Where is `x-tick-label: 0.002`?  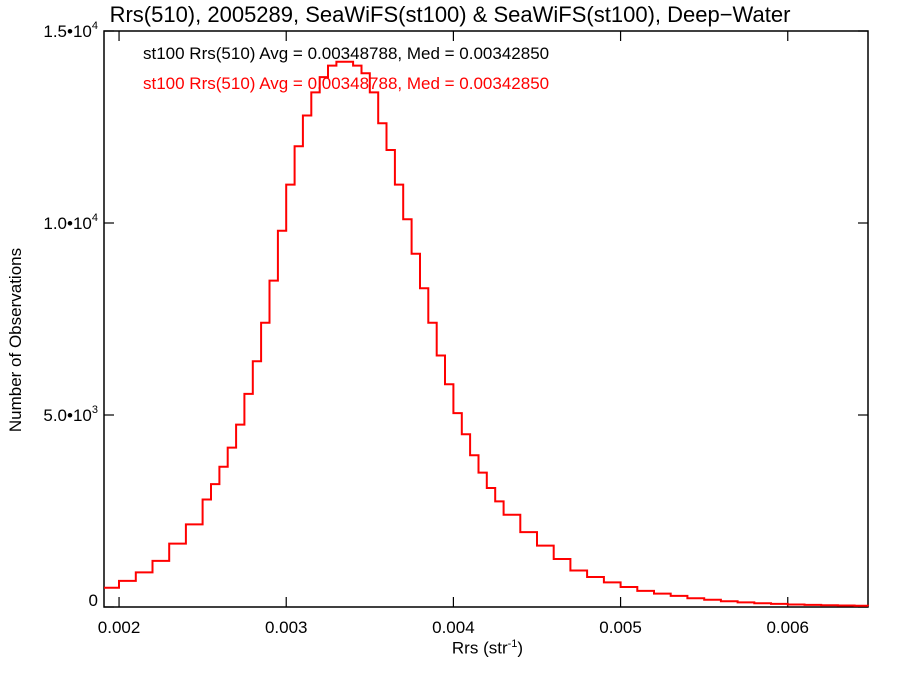 x-tick-label: 0.002 is located at coordinates (119, 627).